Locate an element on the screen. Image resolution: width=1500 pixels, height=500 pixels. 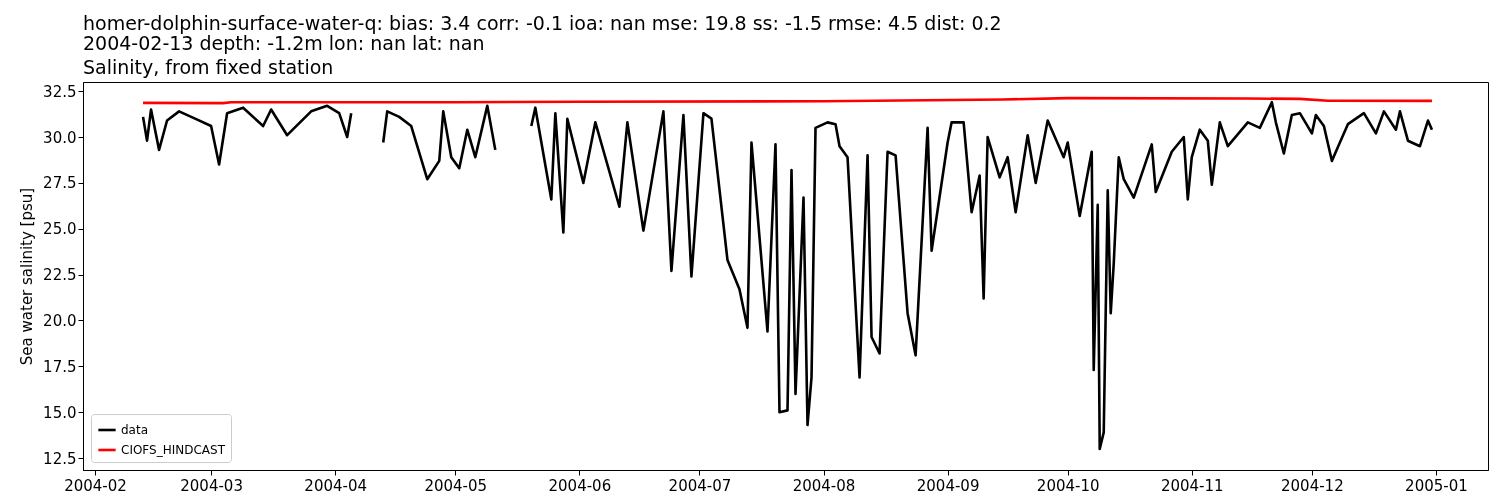
legend-label: data is located at coordinates (135, 430).